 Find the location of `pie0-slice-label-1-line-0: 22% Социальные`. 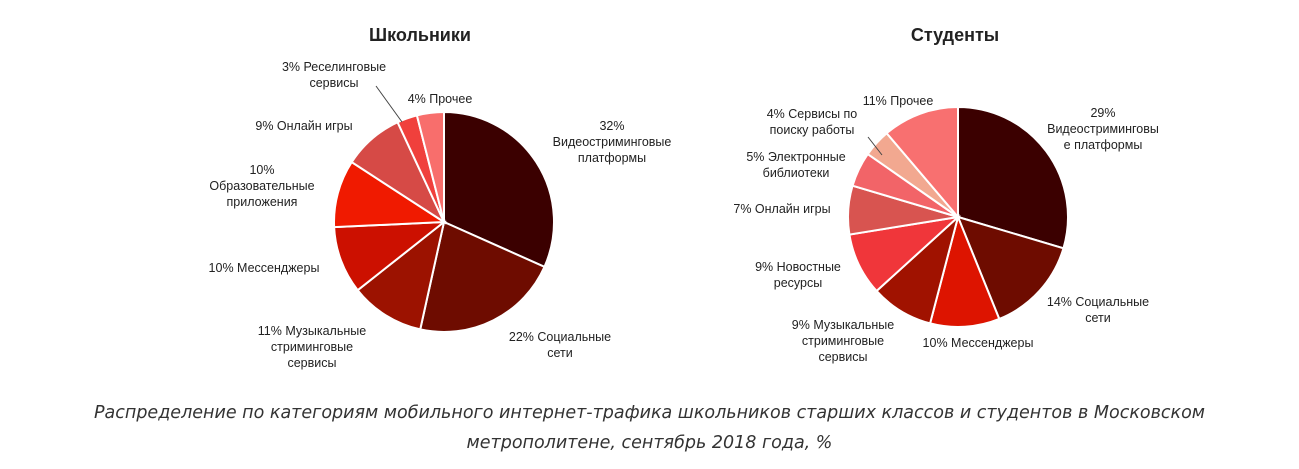

pie0-slice-label-1-line-0: 22% Социальные is located at coordinates (560, 337).